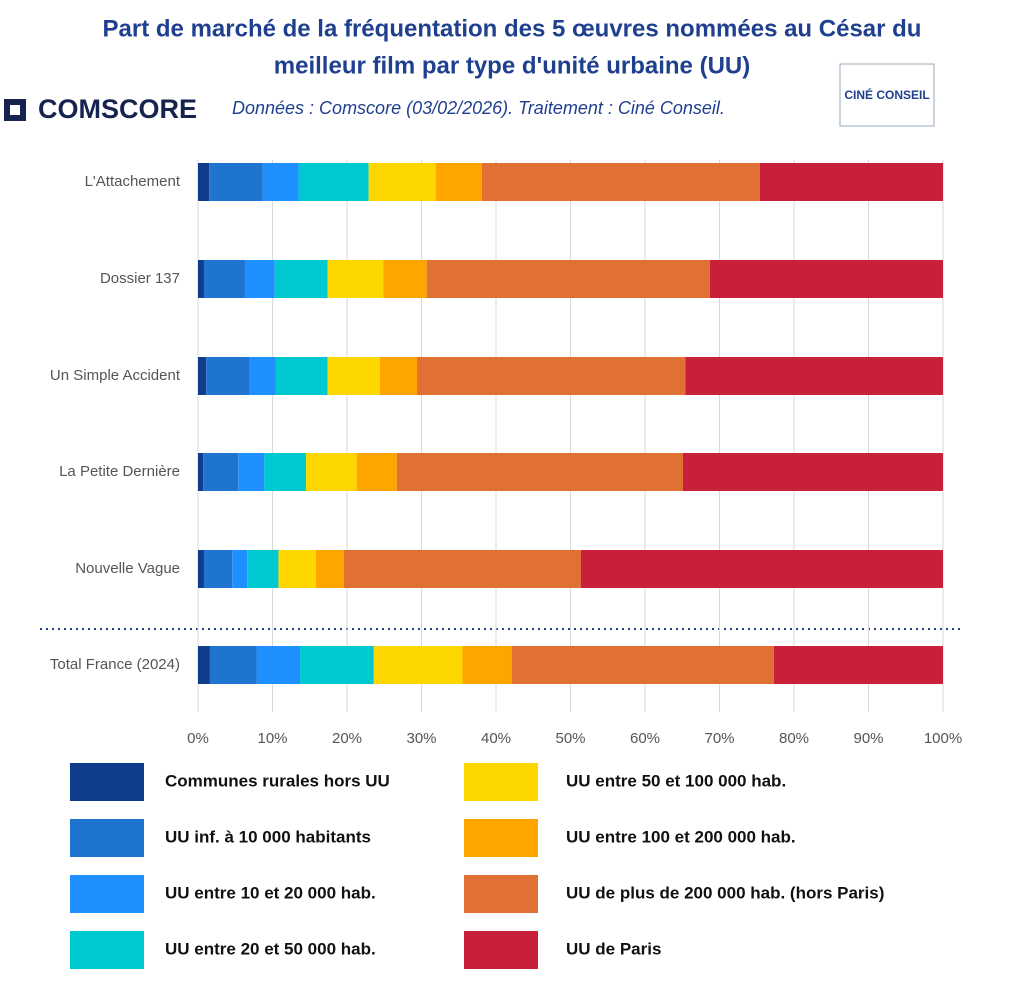 The height and width of the screenshot is (981, 1024). Describe the element at coordinates (270, 948) in the screenshot. I see `legend-label: UU entre 20 et 50 000 hab.` at that location.